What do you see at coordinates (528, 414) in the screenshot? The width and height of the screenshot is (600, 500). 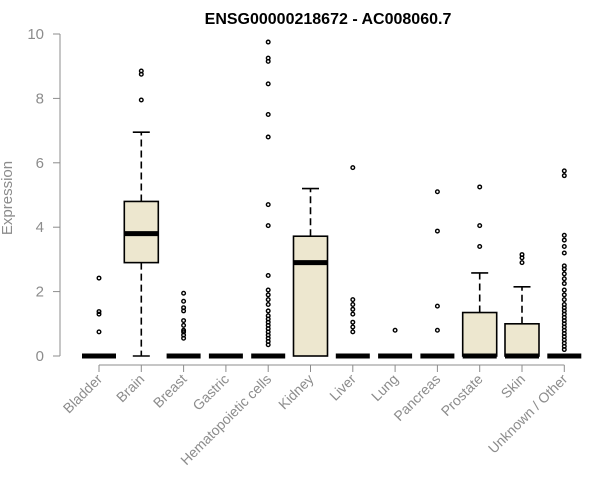 I see `x-tick-label: Unknown / Other` at bounding box center [528, 414].